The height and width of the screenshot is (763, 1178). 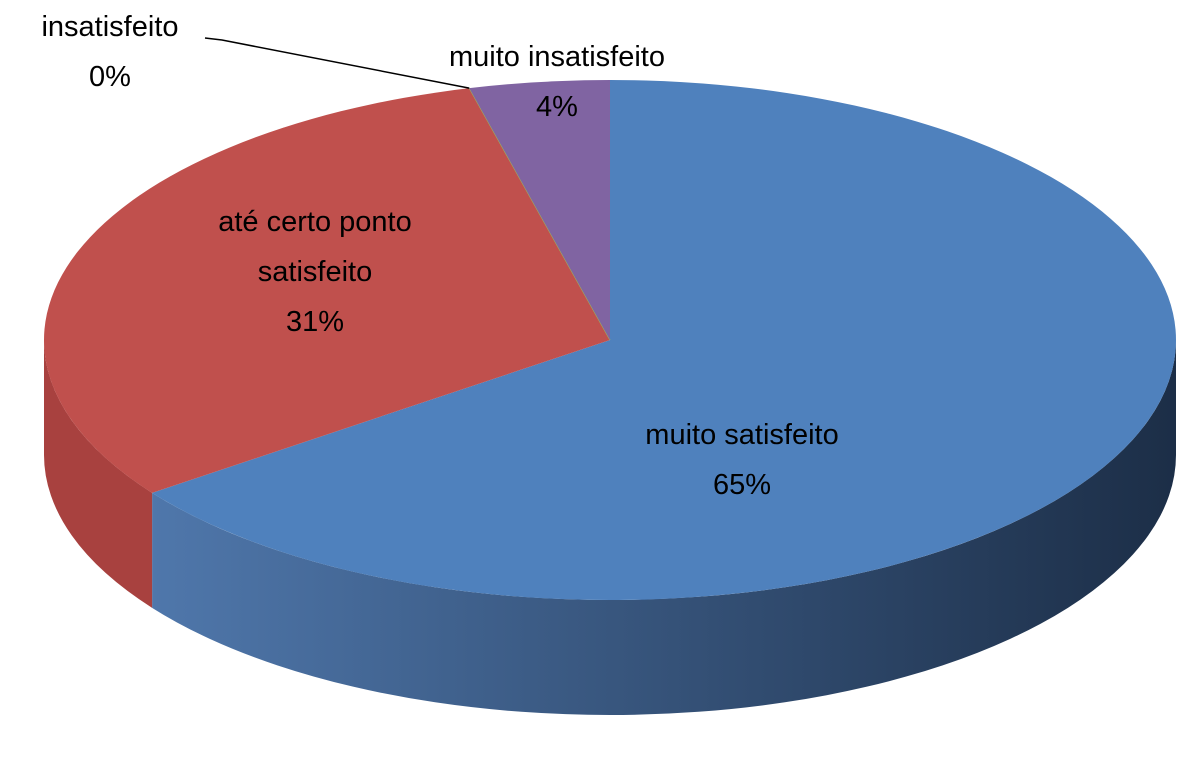 I want to click on slice, so click(x=539, y=210).